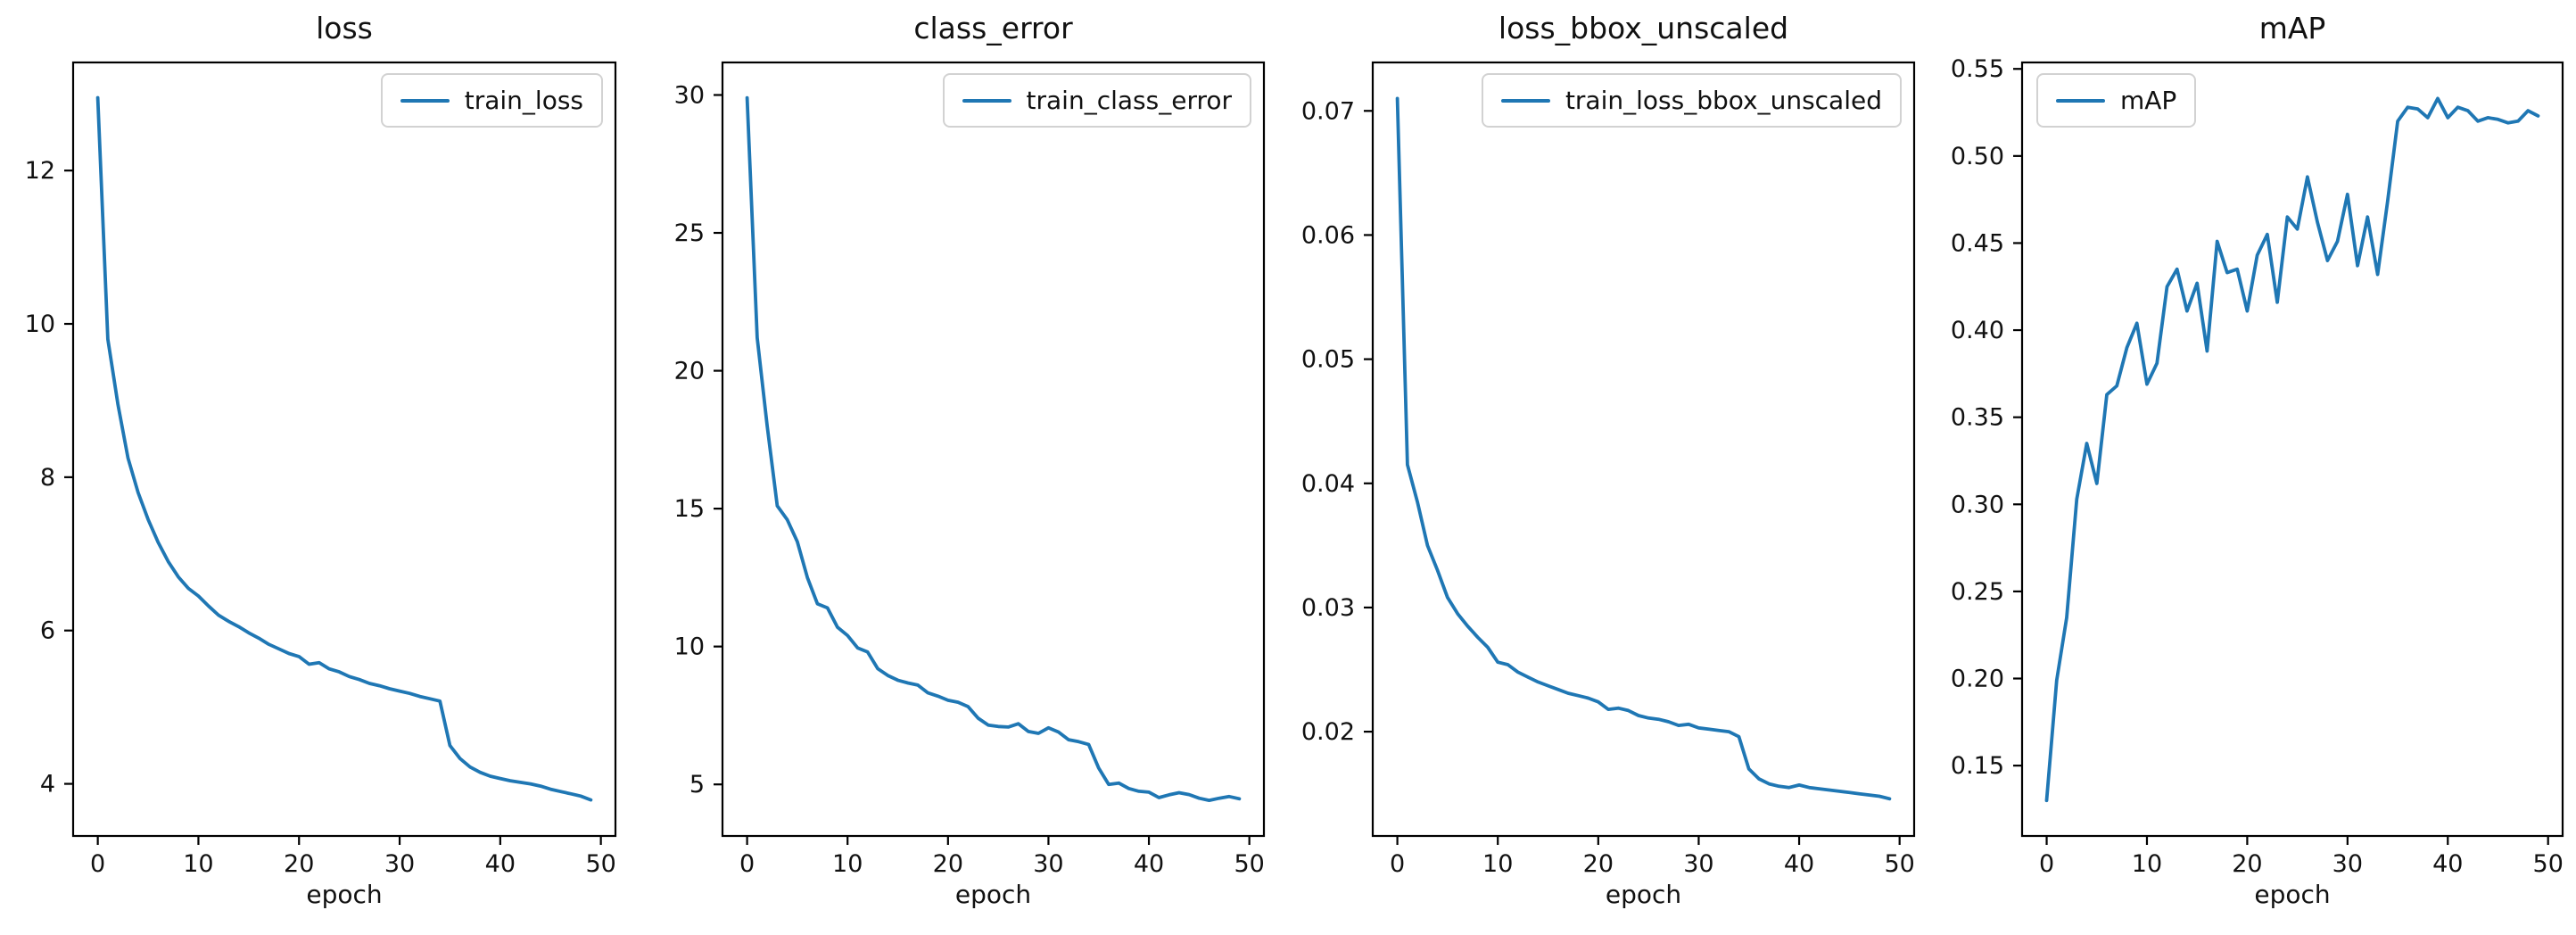 This screenshot has height=935, width=2576. What do you see at coordinates (1129, 100) in the screenshot?
I see `legend-label: train_class_error` at bounding box center [1129, 100].